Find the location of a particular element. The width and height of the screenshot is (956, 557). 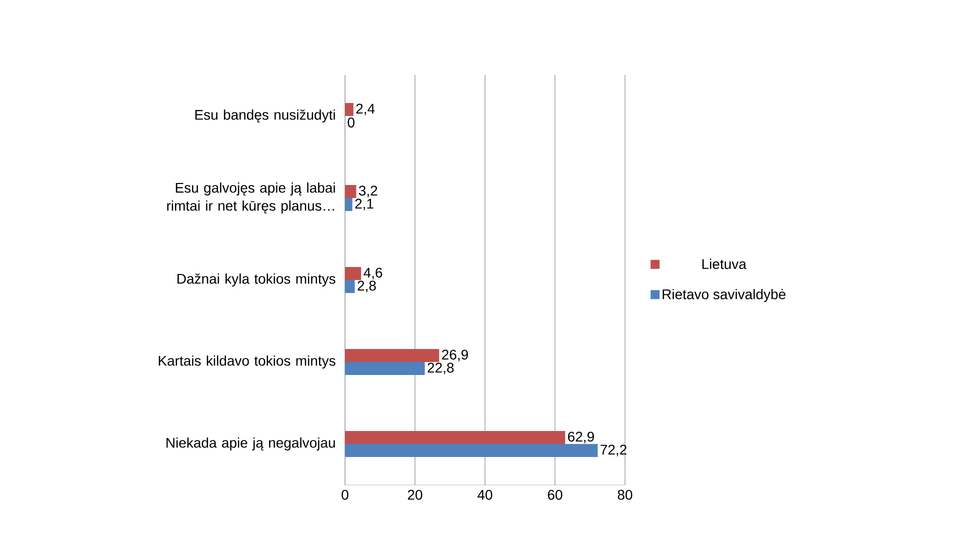

x-tick-label: 60 is located at coordinates (555, 495).